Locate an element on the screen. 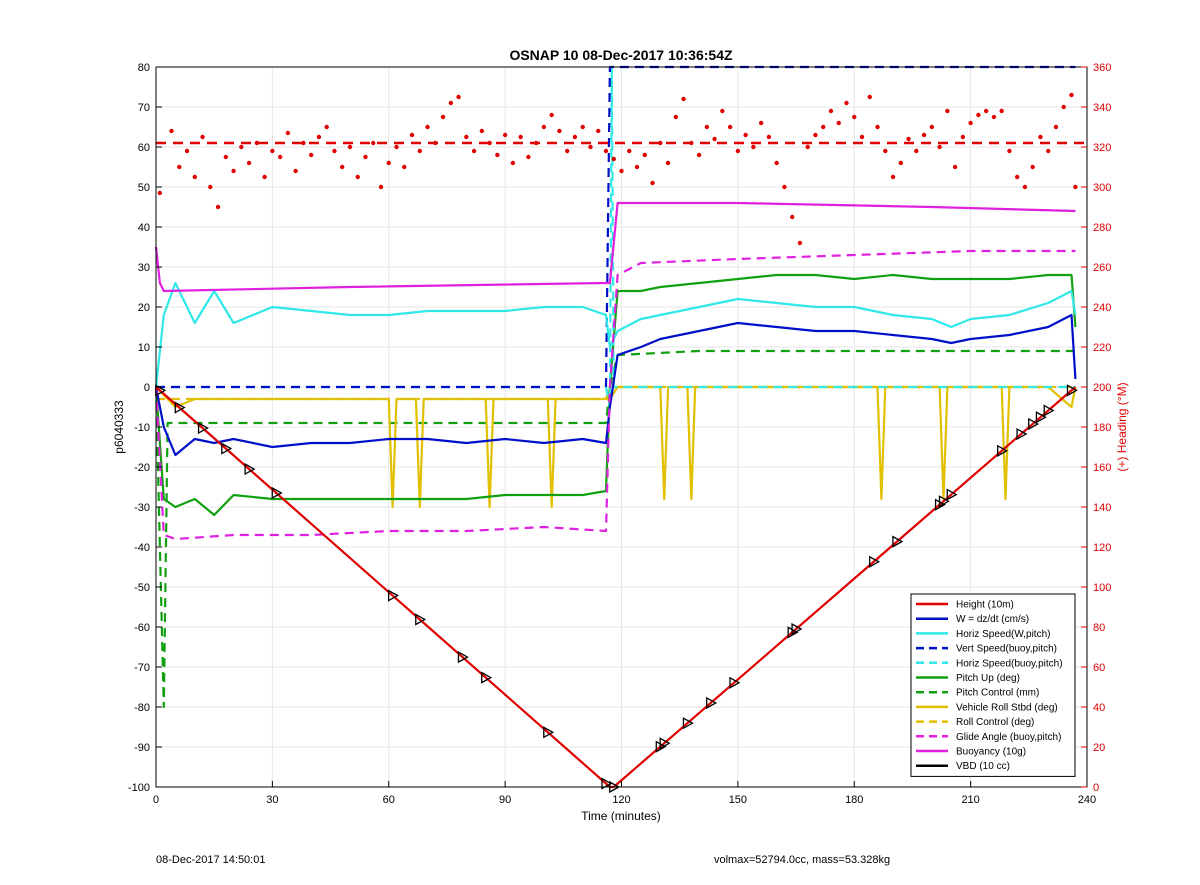  series-line-horiz-speed-w-pitch is located at coordinates (615, 334).